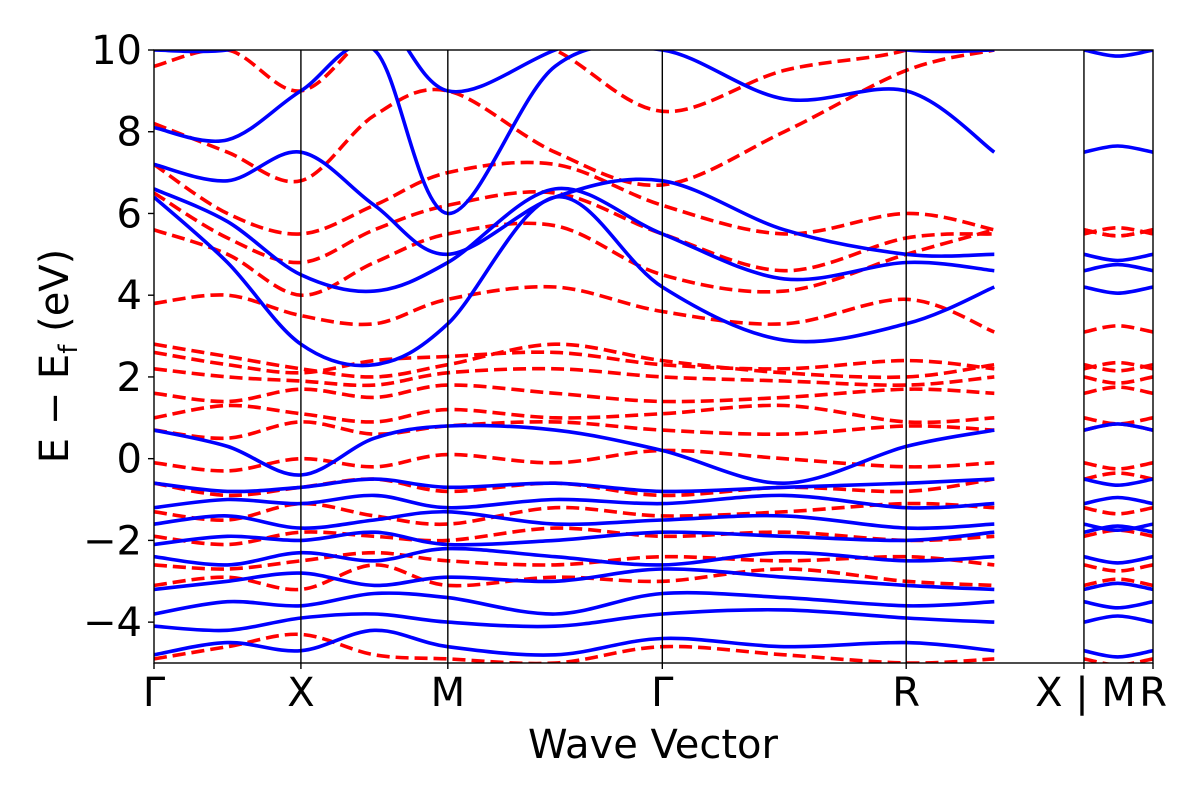 Image resolution: width=1200 pixels, height=800 pixels. What do you see at coordinates (1118, 660) in the screenshot?
I see `dft-band-0-mr` at bounding box center [1118, 660].